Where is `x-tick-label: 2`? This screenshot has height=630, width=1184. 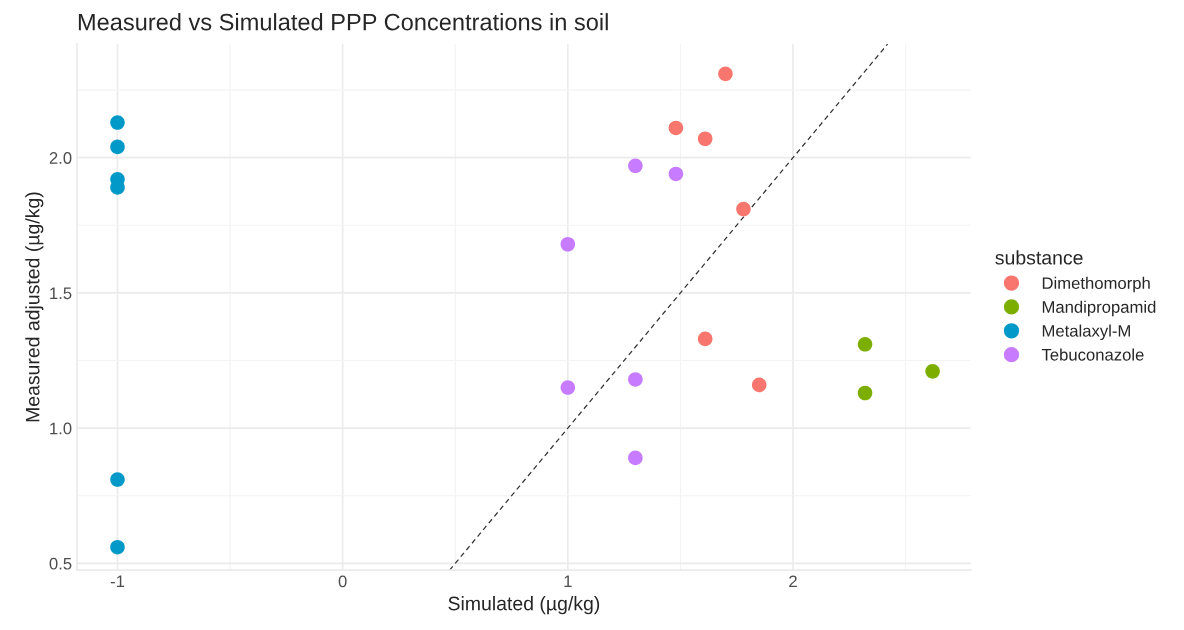
x-tick-label: 2 is located at coordinates (793, 581).